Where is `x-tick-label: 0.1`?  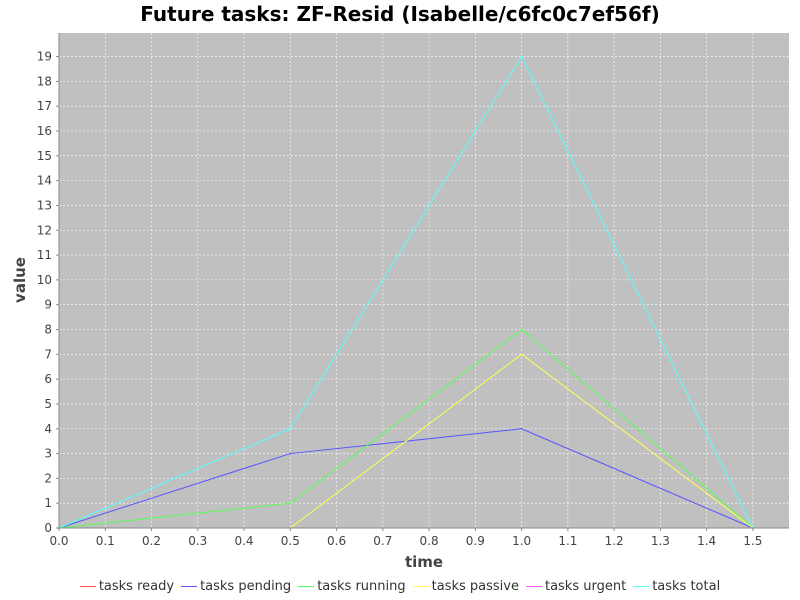
x-tick-label: 0.1 is located at coordinates (105, 541).